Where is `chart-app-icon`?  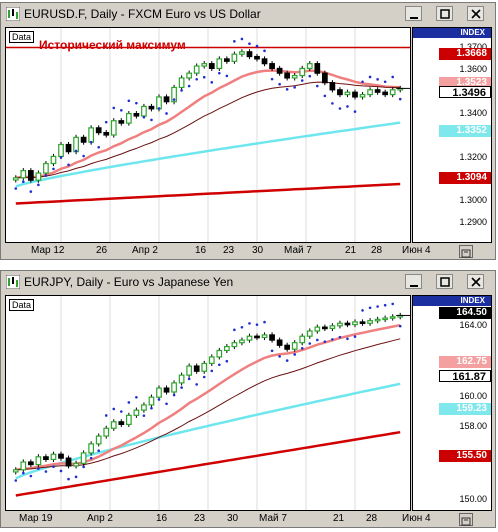
chart-app-icon is located at coordinates (13, 14).